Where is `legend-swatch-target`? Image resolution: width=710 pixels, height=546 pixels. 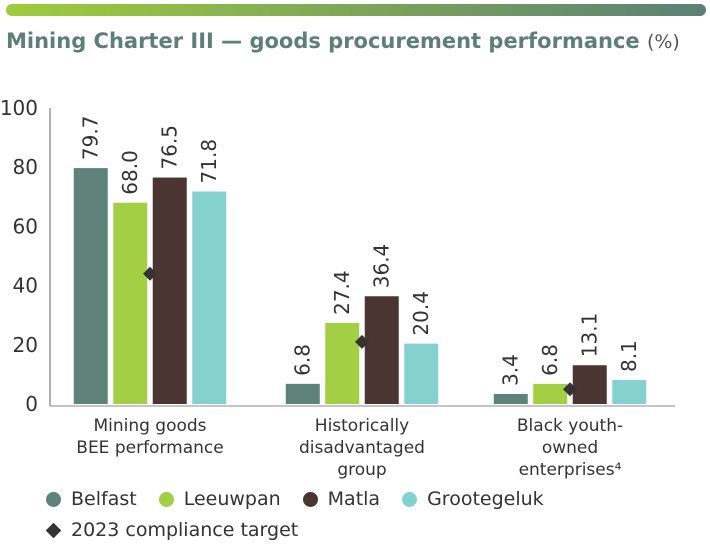
legend-swatch-target is located at coordinates (53, 530).